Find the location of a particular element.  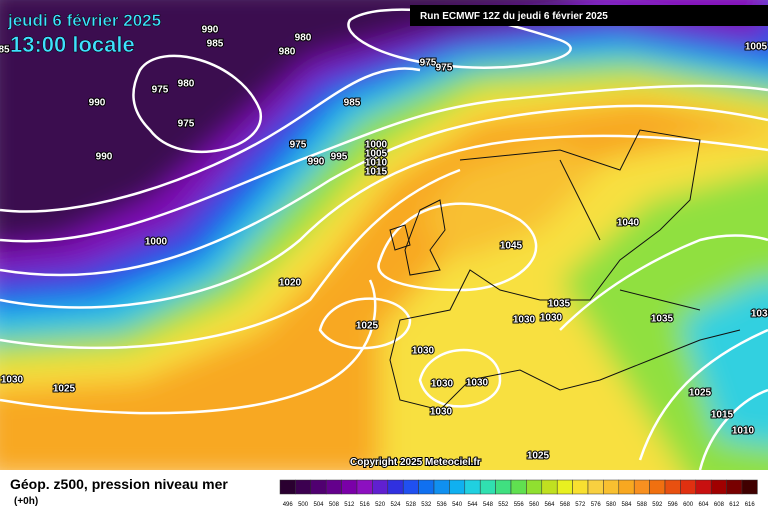

colorbar-label: 604 is located at coordinates (703, 505).